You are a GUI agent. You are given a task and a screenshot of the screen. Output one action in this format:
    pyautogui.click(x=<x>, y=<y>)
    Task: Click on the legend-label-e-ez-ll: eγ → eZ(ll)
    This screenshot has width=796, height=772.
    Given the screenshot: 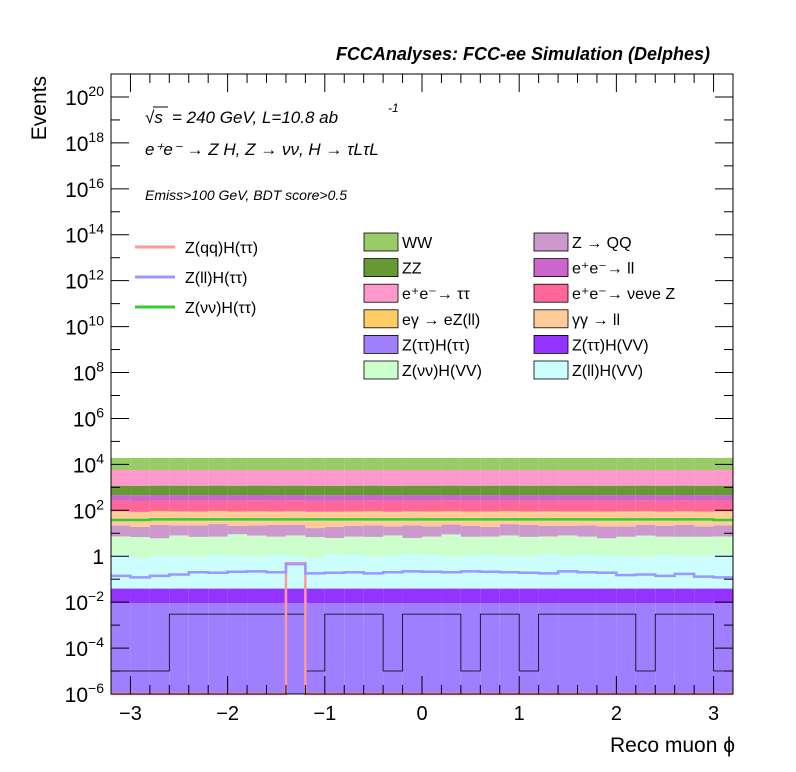 What is the action you would take?
    pyautogui.click(x=441, y=320)
    